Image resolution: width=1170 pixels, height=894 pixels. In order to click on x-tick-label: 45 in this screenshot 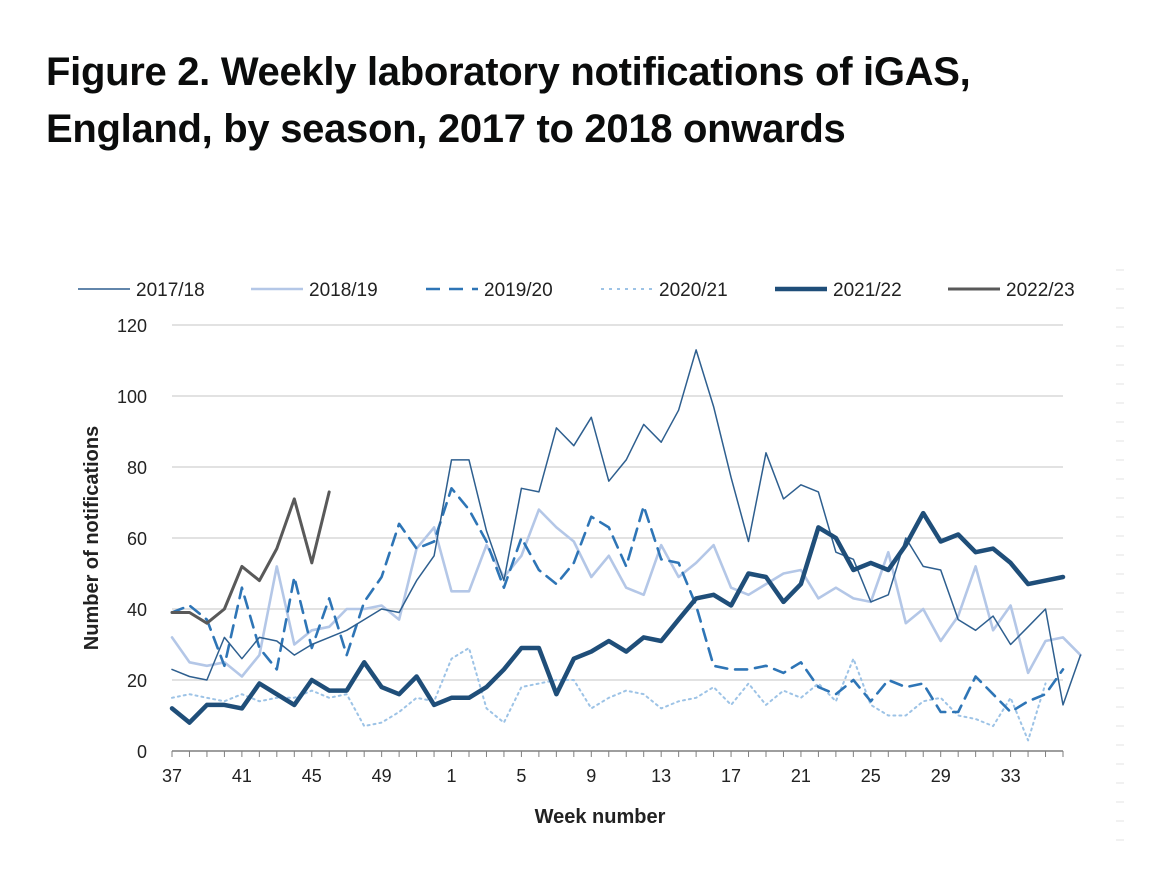, I will do `click(312, 776)`.